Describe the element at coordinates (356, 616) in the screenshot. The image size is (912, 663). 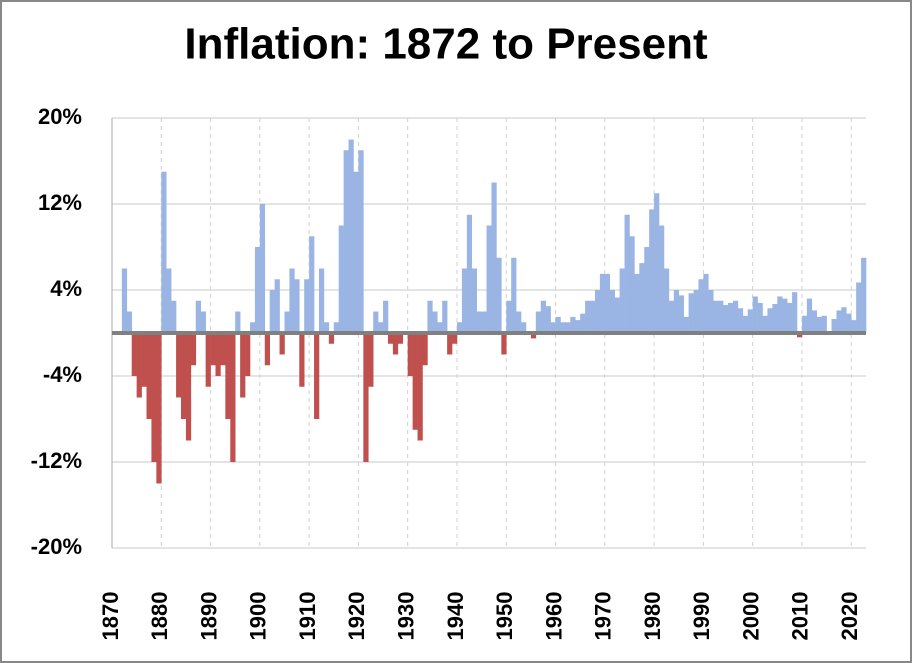
I see `x-tick-label: 1920` at that location.